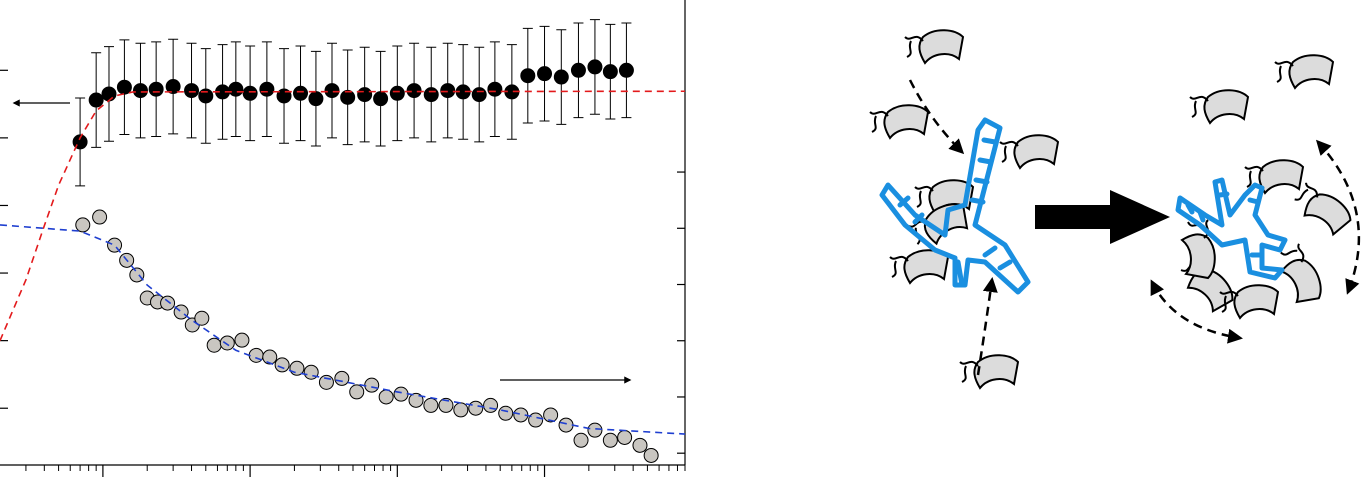 This screenshot has width=1370, height=495. What do you see at coordinates (1102, 217) in the screenshot?
I see `big-arrow` at bounding box center [1102, 217].